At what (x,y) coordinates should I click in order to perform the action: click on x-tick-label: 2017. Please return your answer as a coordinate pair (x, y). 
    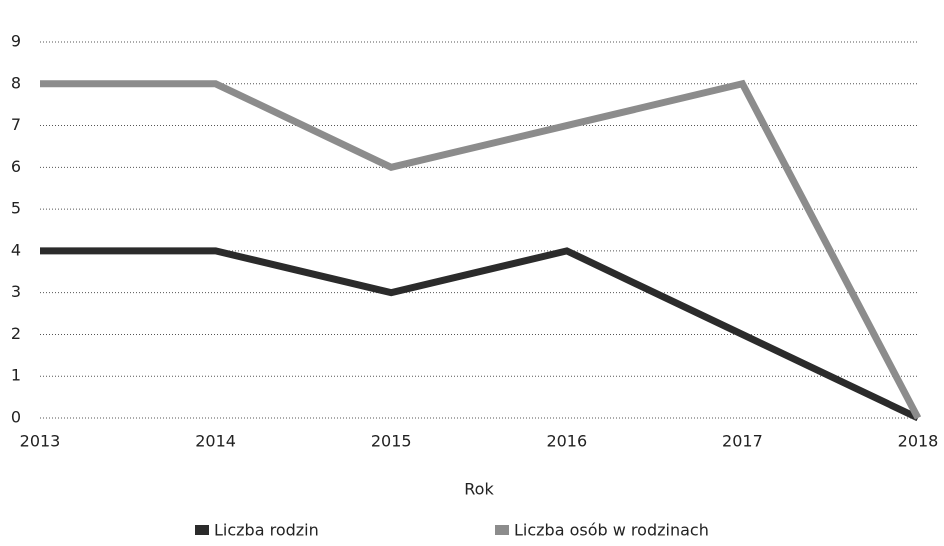
    Looking at the image, I should click on (742, 441).